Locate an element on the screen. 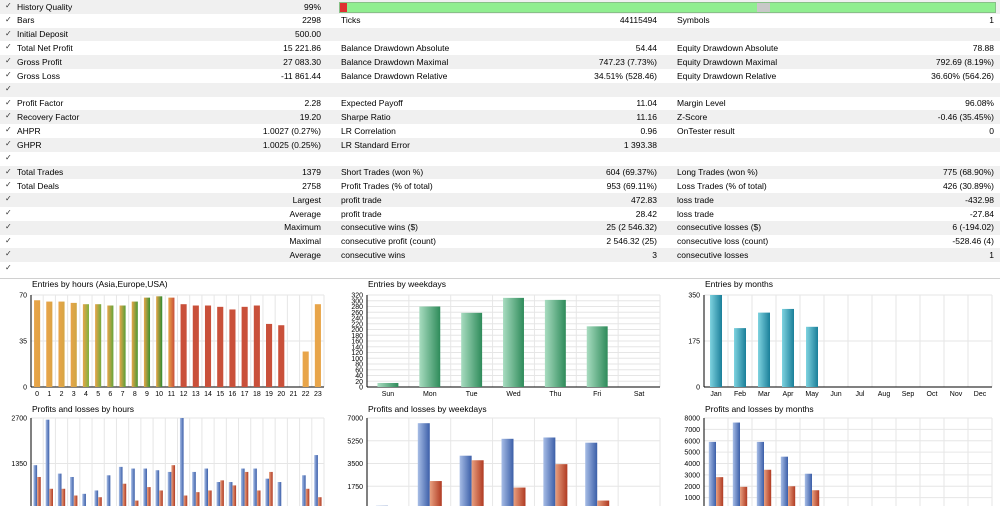  x-tick-label: Fri is located at coordinates (597, 394).